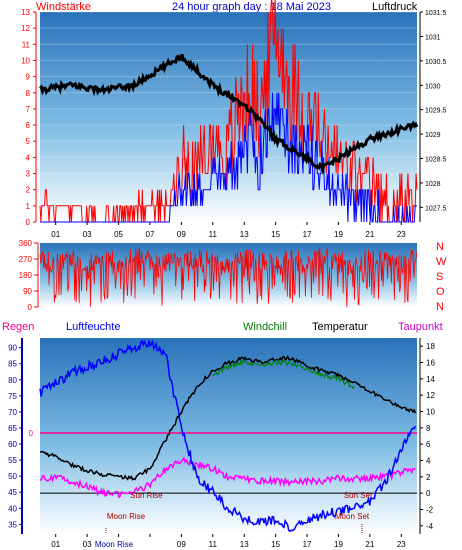 The image size is (462, 550). What do you see at coordinates (12, 380) in the screenshot?
I see `humidity-tick-label: 80` at bounding box center [12, 380].